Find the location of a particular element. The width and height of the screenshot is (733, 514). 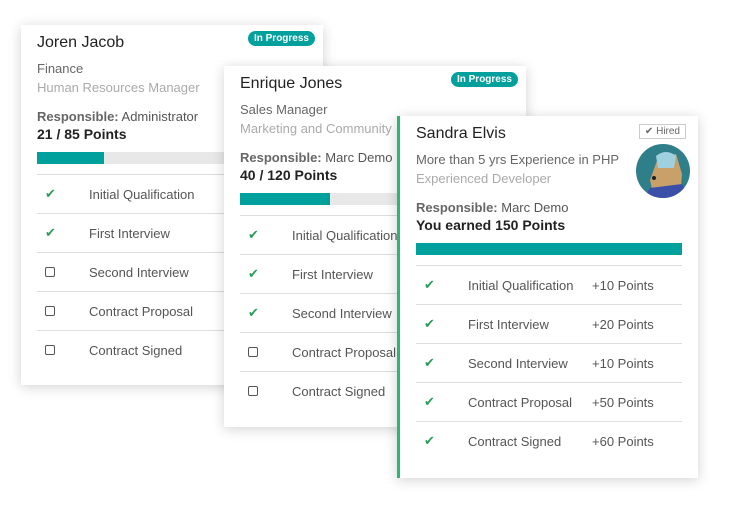

points-summary: 40 / 120 Points is located at coordinates (289, 175).